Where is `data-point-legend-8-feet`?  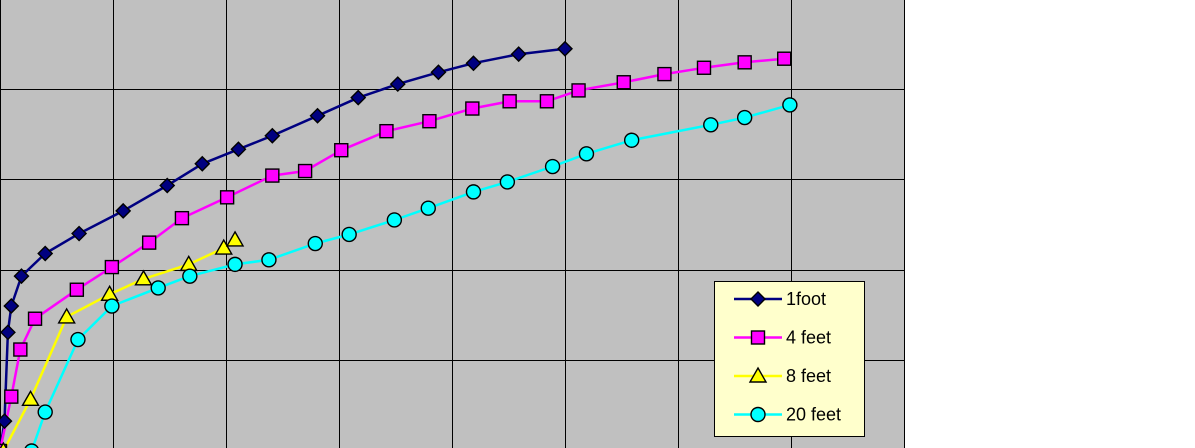
data-point-legend-8-feet is located at coordinates (758, 374).